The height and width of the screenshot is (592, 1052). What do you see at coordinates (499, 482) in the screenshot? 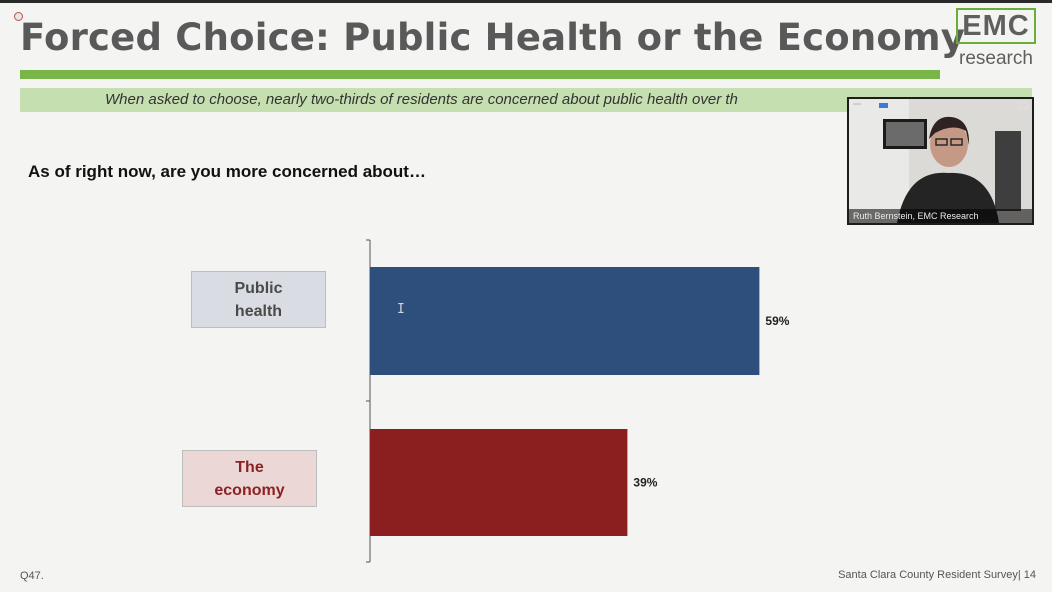
I see `bar-economy` at bounding box center [499, 482].